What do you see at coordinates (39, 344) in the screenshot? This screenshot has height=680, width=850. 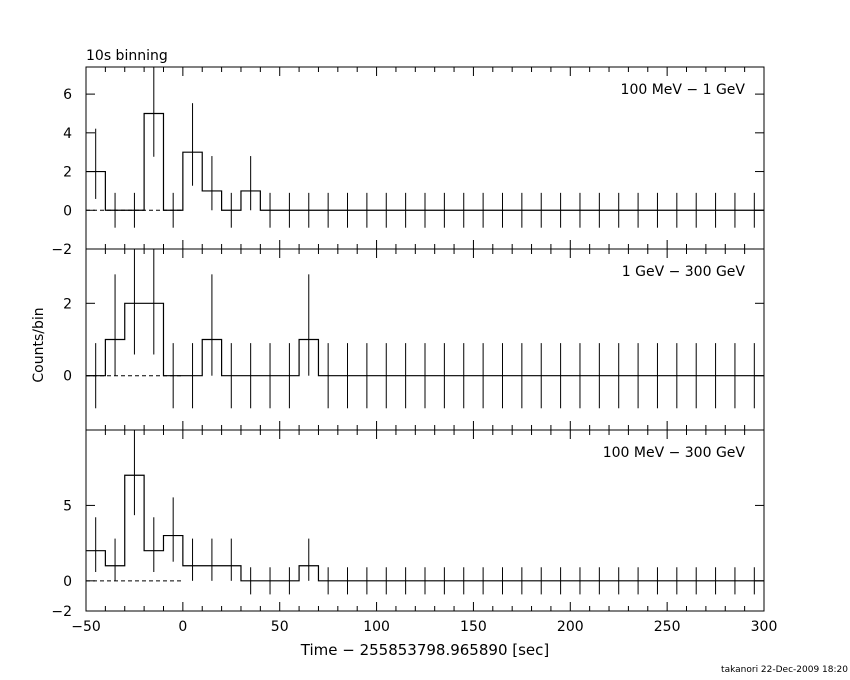 I see `y-axis-label: Counts/bin` at bounding box center [39, 344].